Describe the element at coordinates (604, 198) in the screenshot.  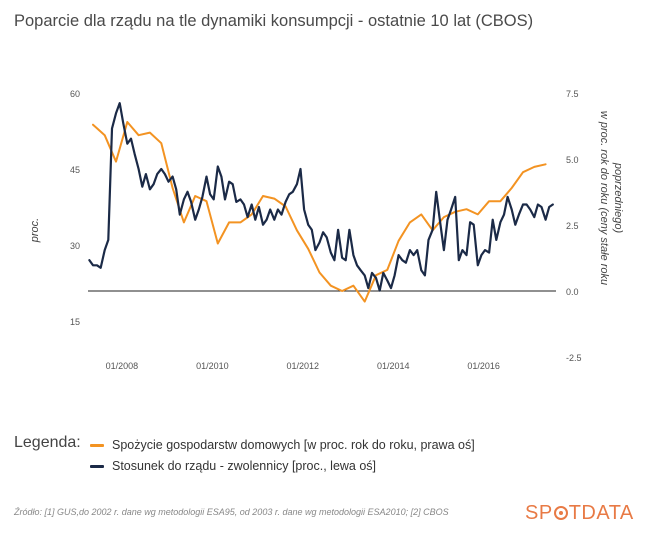
I see `y-axis-label-right-line: w proc. rok do roku (ceny stałe roku` at that location.